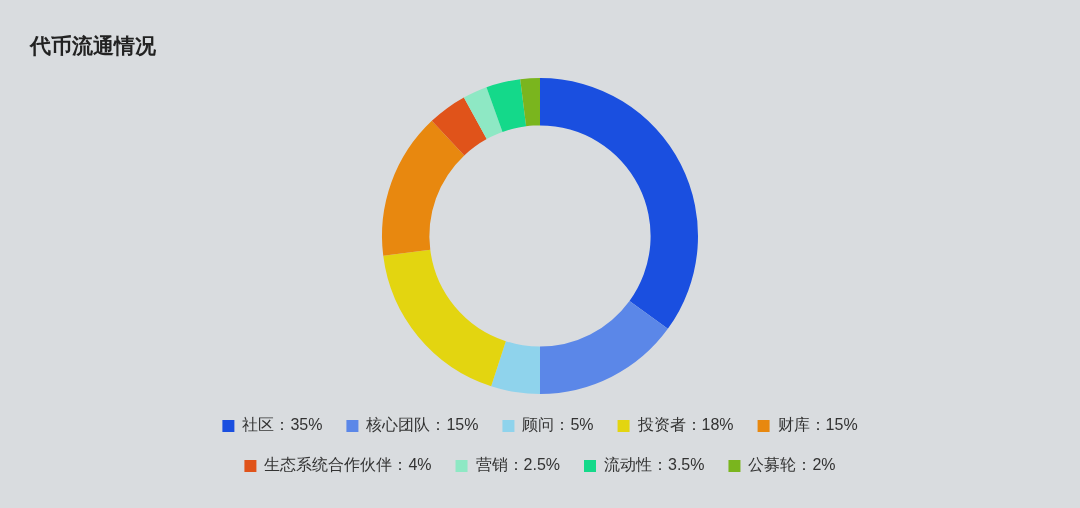 The image size is (1080, 508). Describe the element at coordinates (517, 465) in the screenshot. I see `legend-label: 营销：2.5%` at that location.